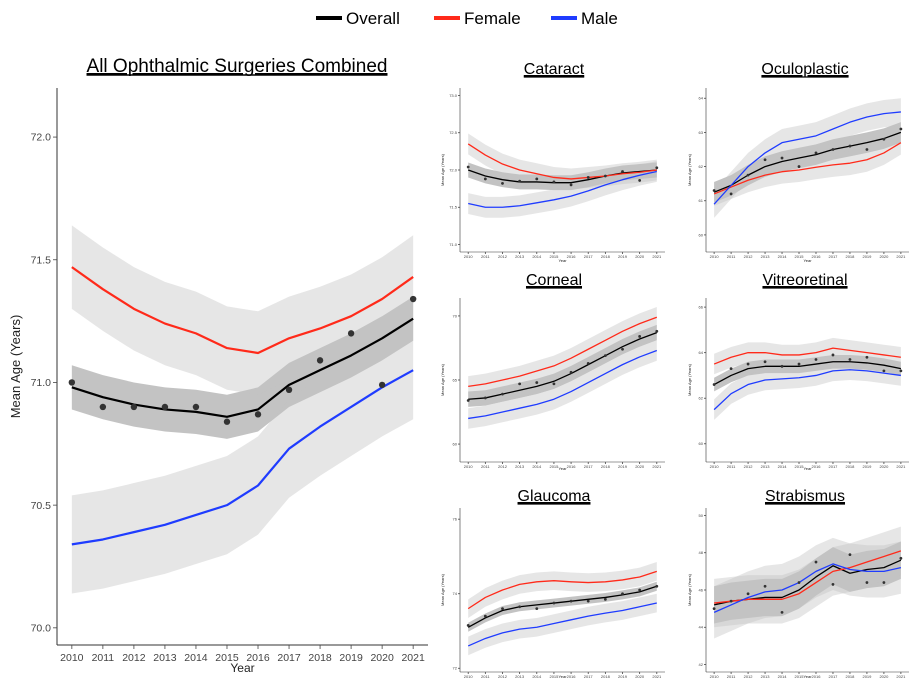  I want to click on data-point-cataract-2010, so click(468, 167).